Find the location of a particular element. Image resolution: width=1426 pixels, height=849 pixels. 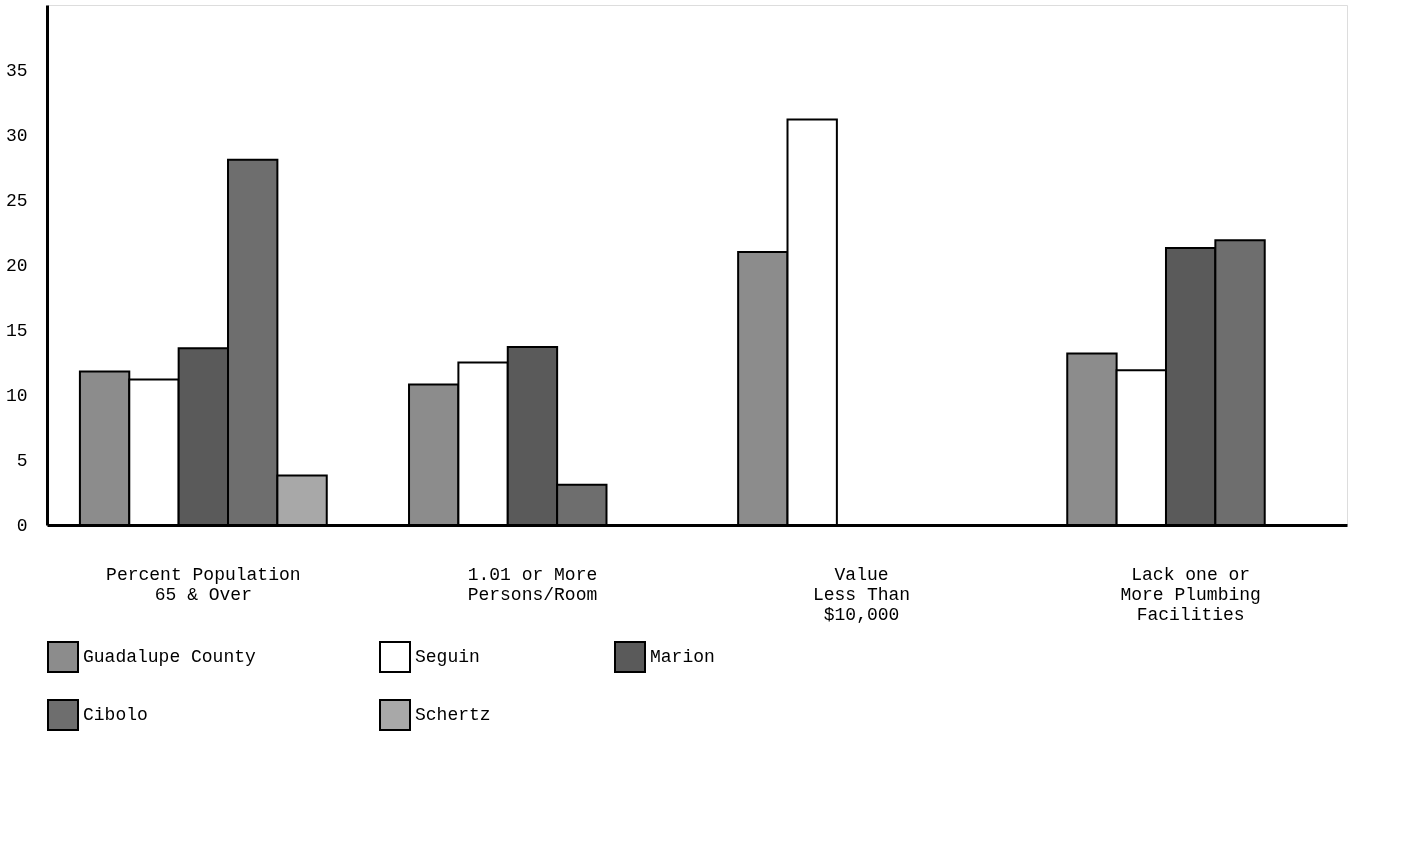

y-tick-label: 35 is located at coordinates (16, 70).